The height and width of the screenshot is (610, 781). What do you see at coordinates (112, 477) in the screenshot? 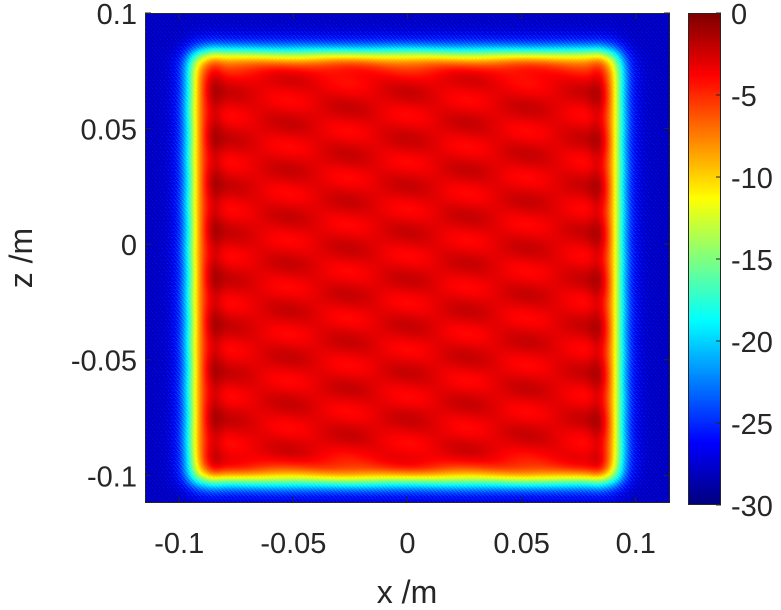
I see `y-tick-label: -0.1` at bounding box center [112, 477].